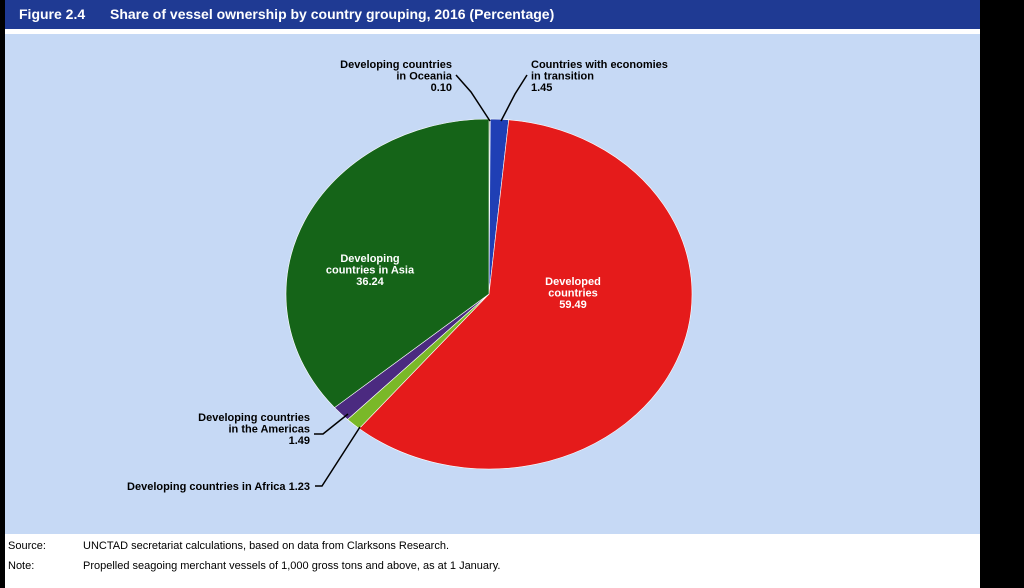  What do you see at coordinates (441, 88) in the screenshot?
I see `slice-value: 0.10` at bounding box center [441, 88].